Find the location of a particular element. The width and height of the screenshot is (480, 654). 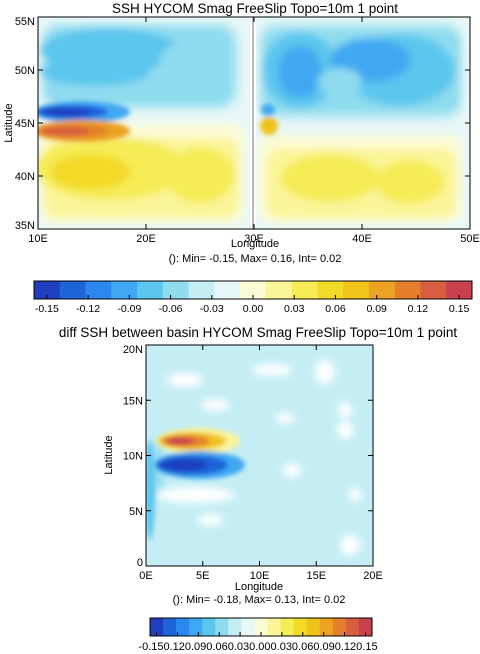

chart-2-ylabel: Latitude is located at coordinates (109, 454).